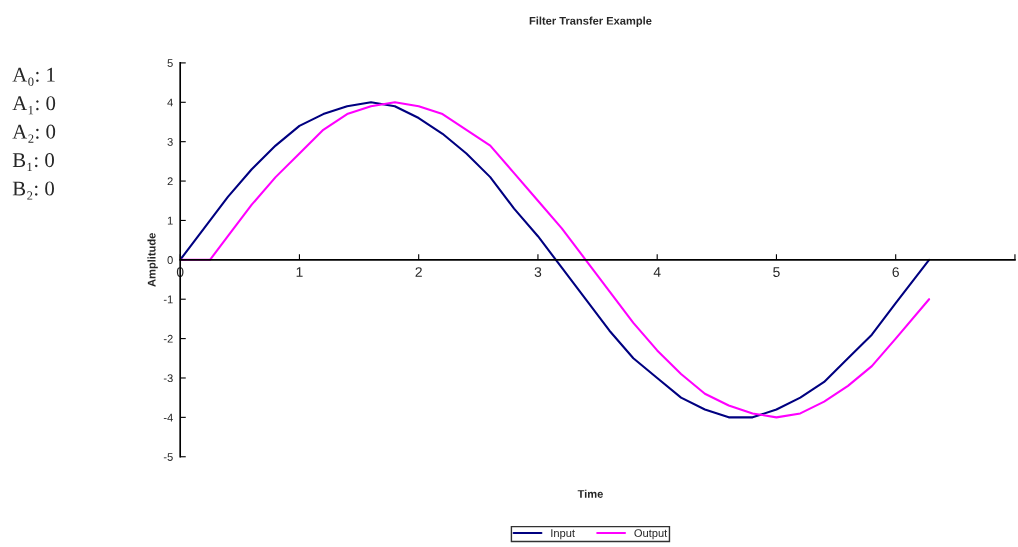 The width and height of the screenshot is (1018, 547). Describe the element at coordinates (170, 260) in the screenshot. I see `y-tick-label: 0` at that location.